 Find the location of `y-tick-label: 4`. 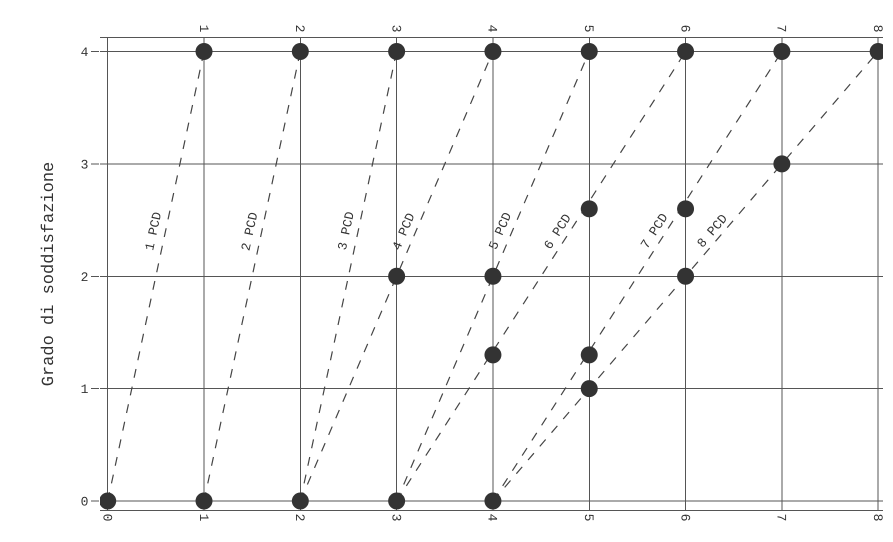

y-tick-label: 4 is located at coordinates (84, 52).